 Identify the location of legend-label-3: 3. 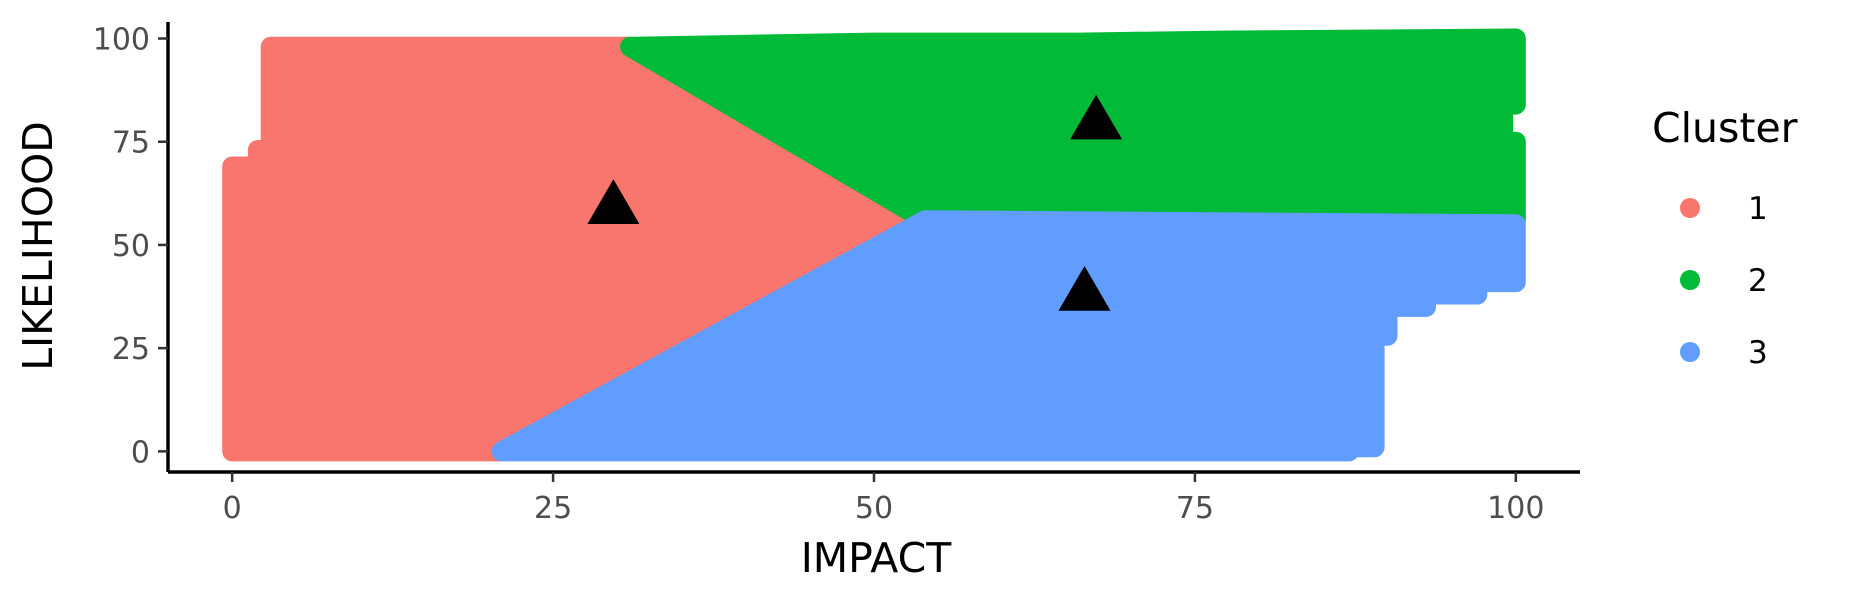
(1758, 353).